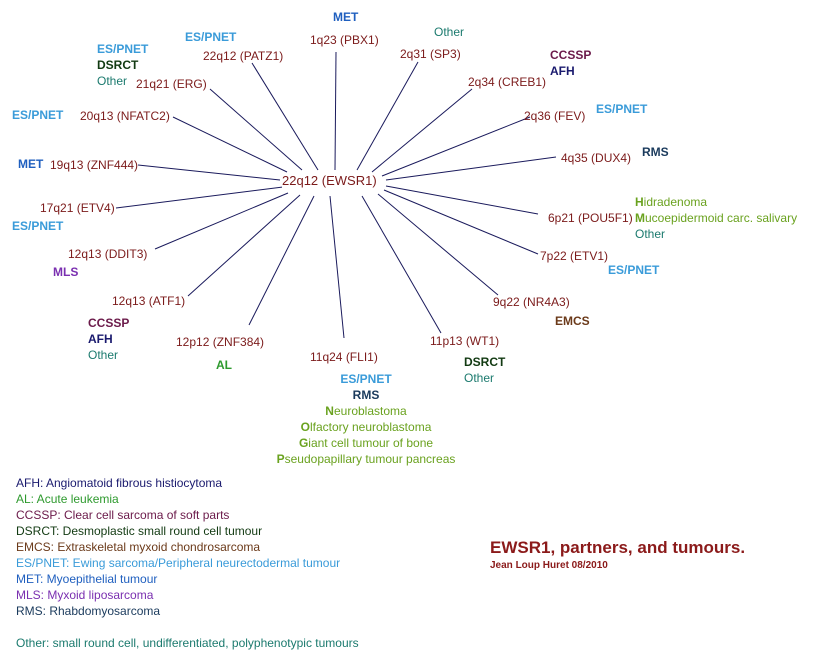  Describe the element at coordinates (171, 84) in the screenshot. I see `partner-gene-erg: 21q21 (ERG)` at that location.